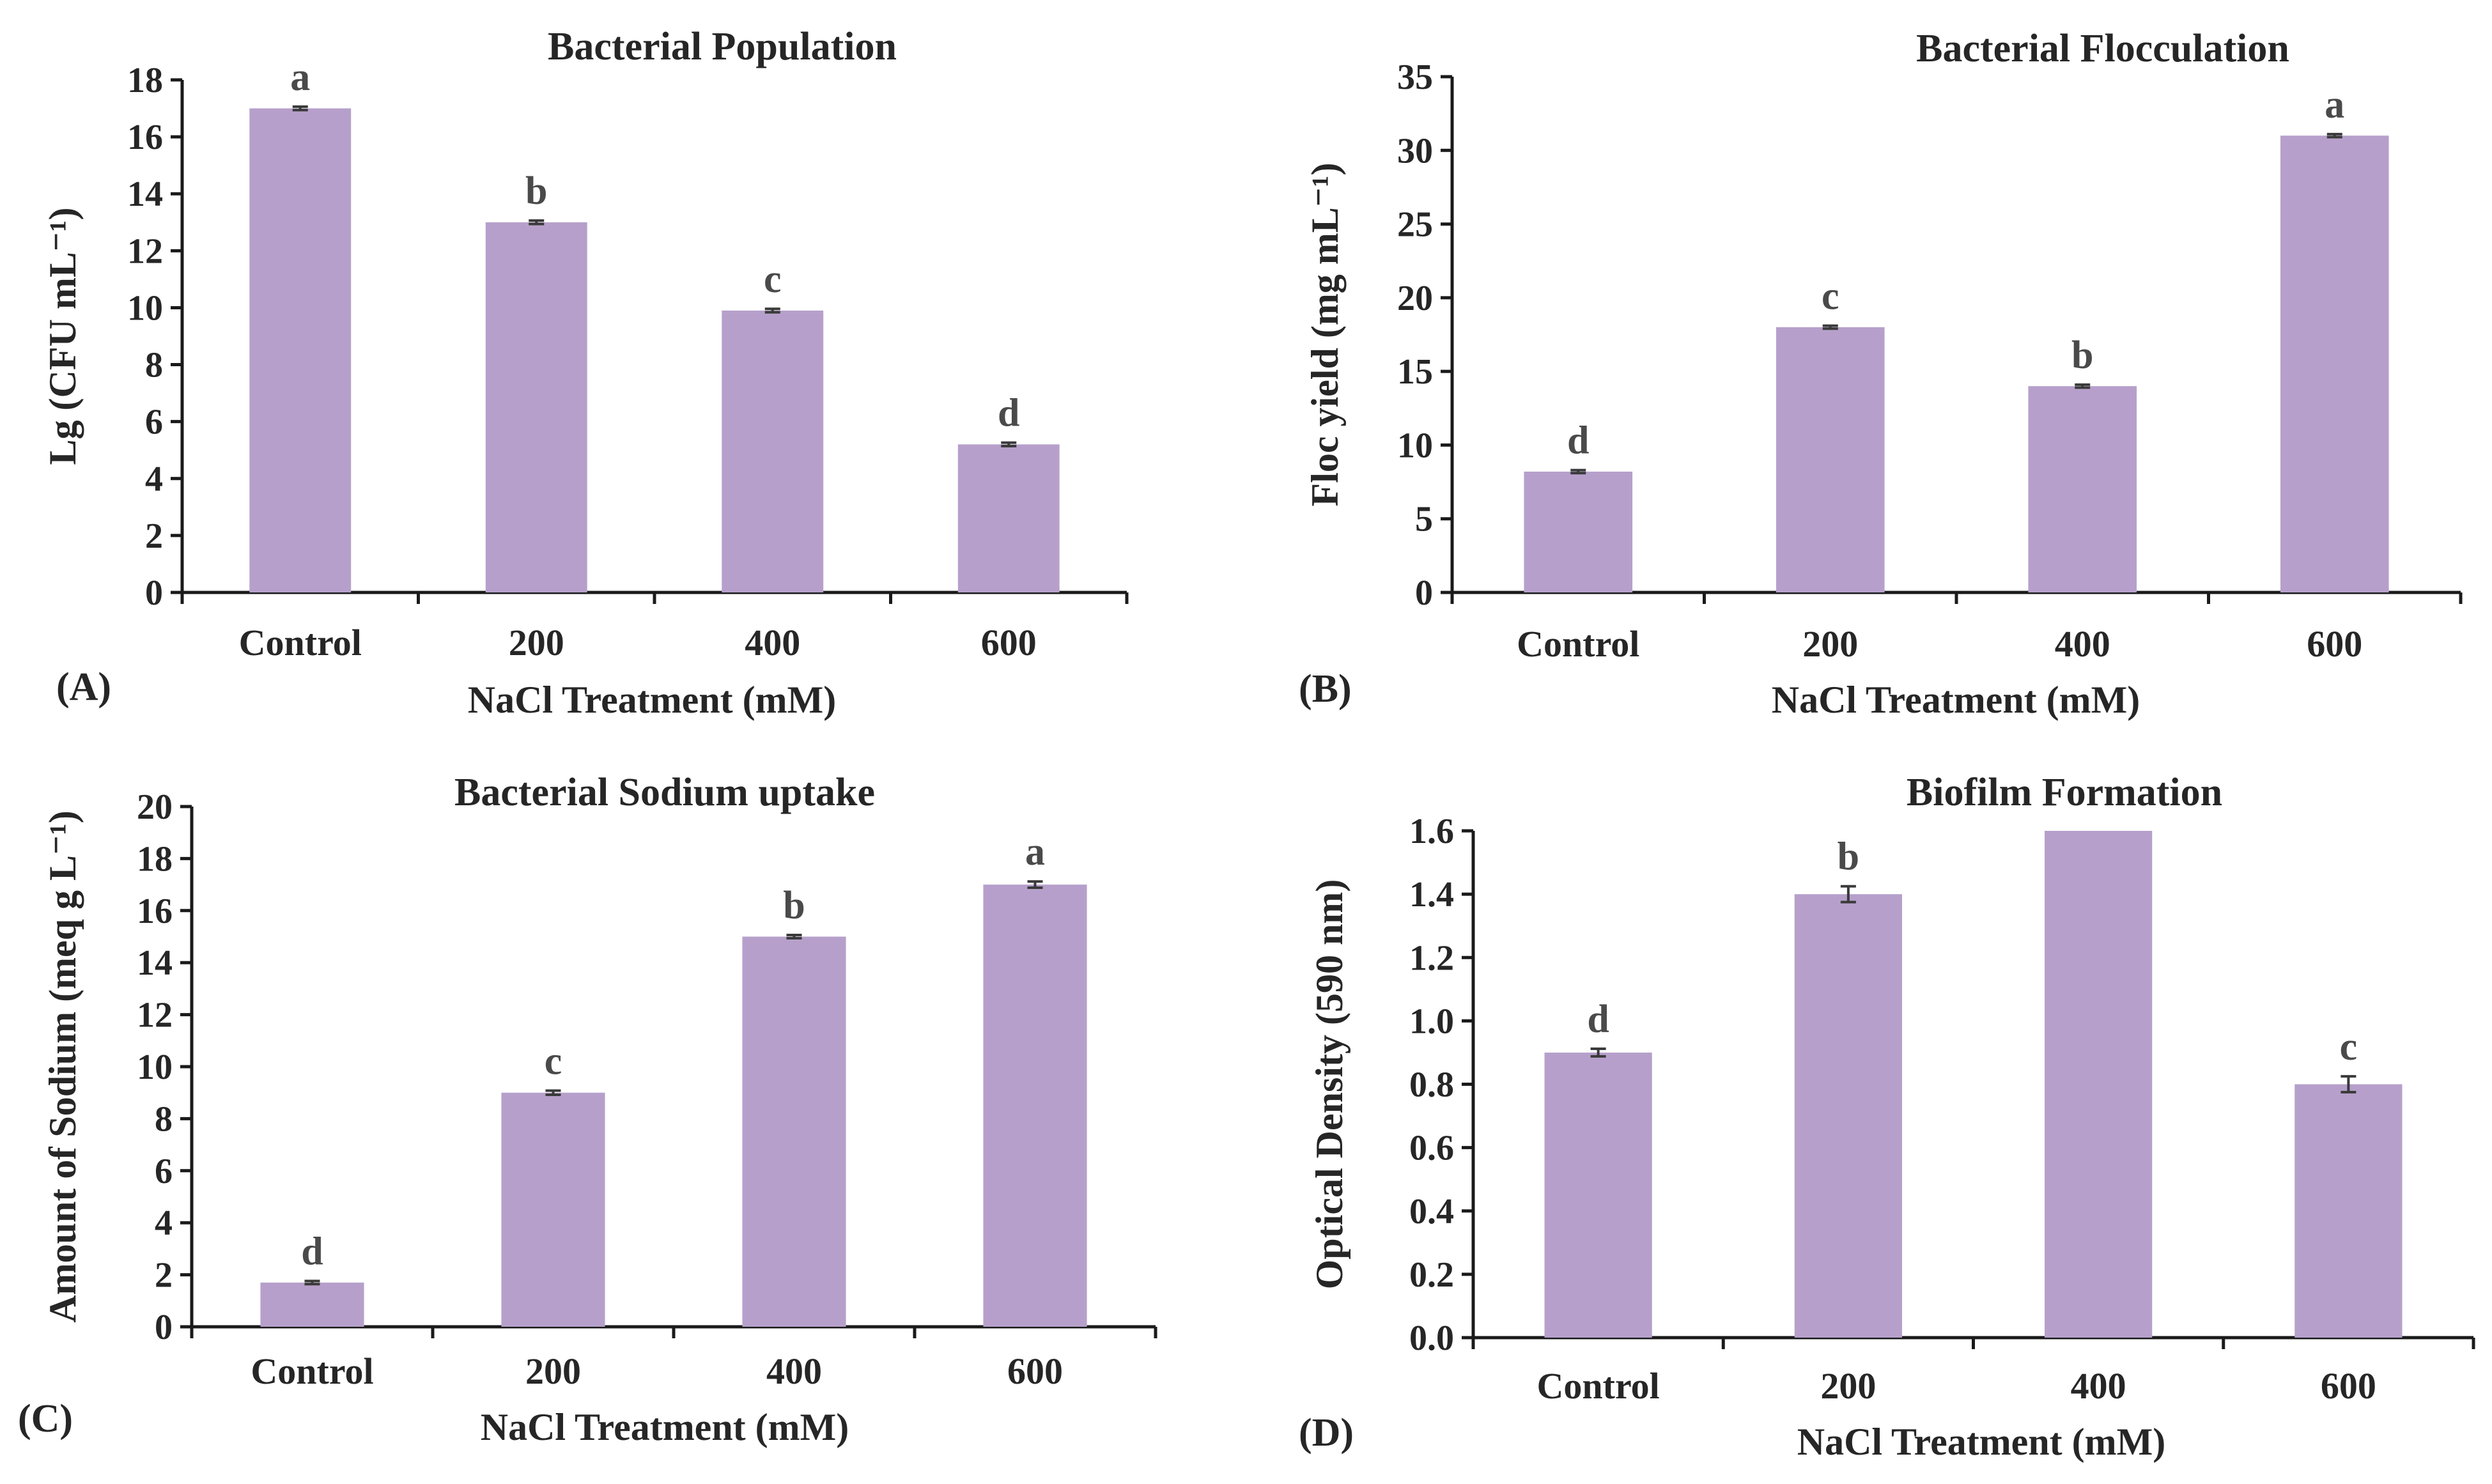 The image size is (2492, 1484). Describe the element at coordinates (664, 793) in the screenshot. I see `chart-title: Bacterial Sodium uptake` at that location.